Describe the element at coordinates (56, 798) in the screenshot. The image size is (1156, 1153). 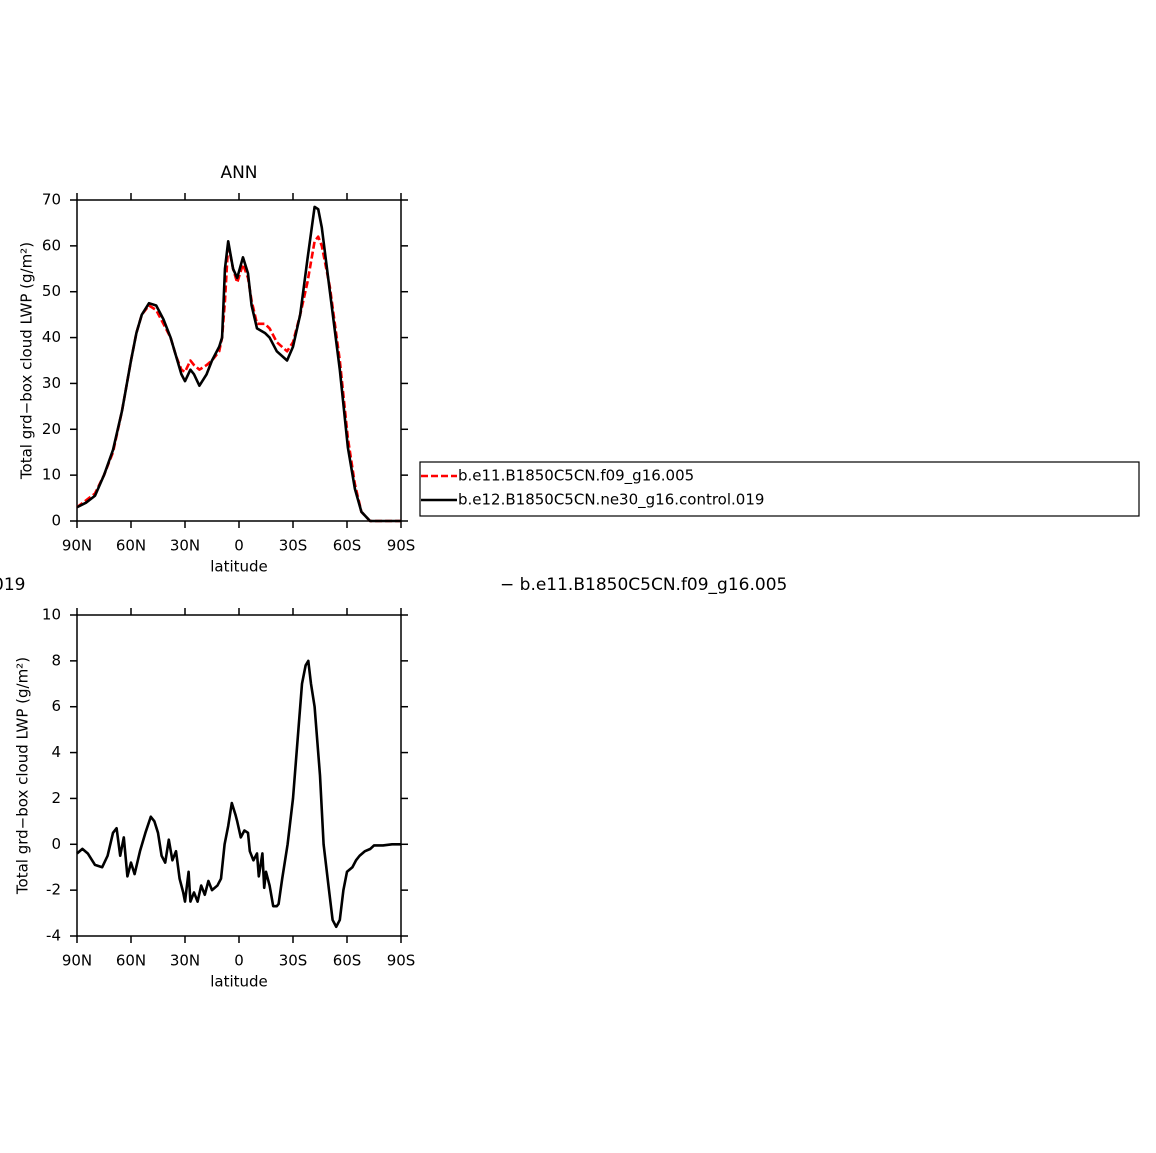
I see `y-tick-label: 2` at that location.